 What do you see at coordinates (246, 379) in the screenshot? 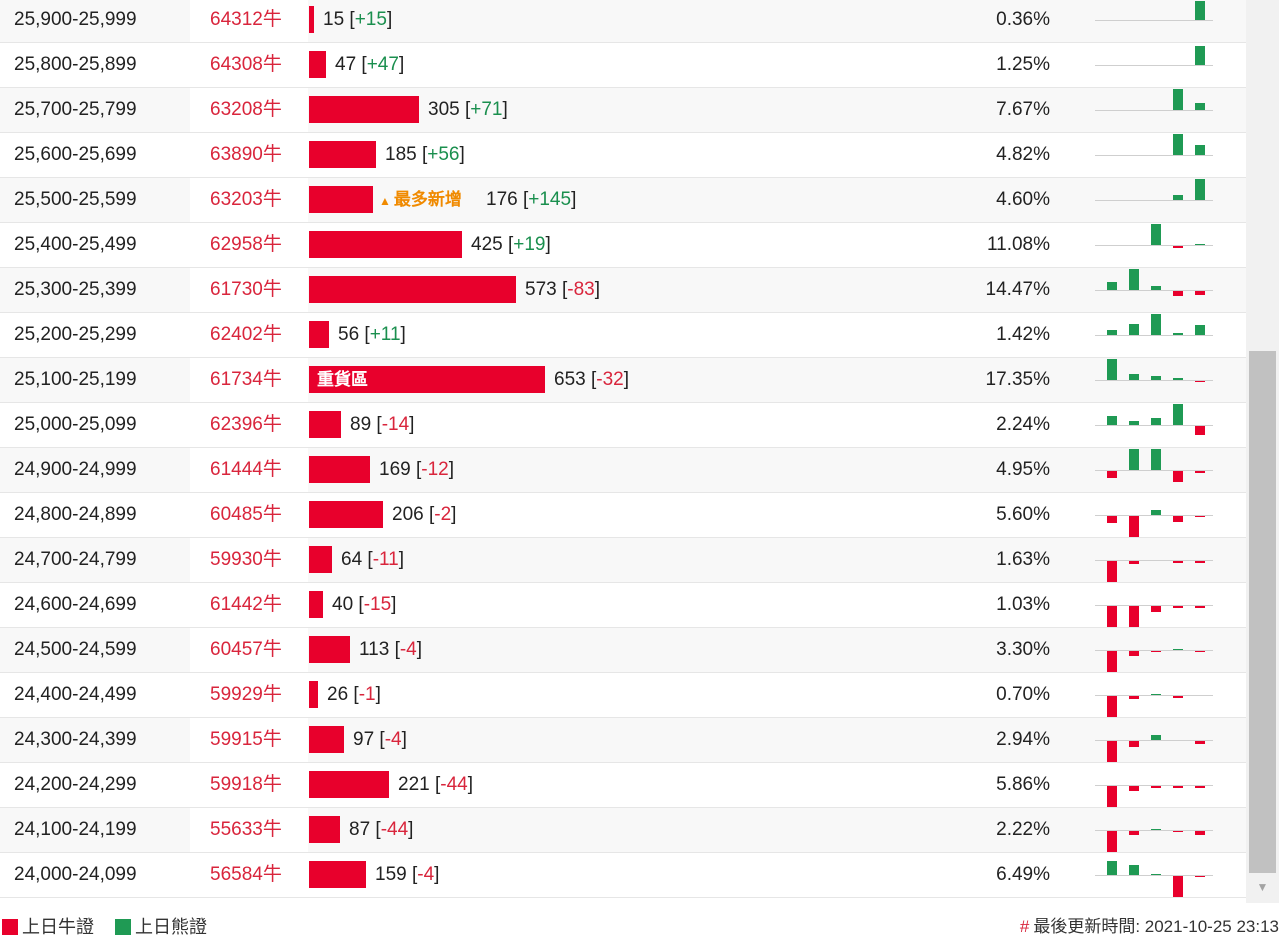
I see `cbbc-code-link: 61734牛` at bounding box center [246, 379].